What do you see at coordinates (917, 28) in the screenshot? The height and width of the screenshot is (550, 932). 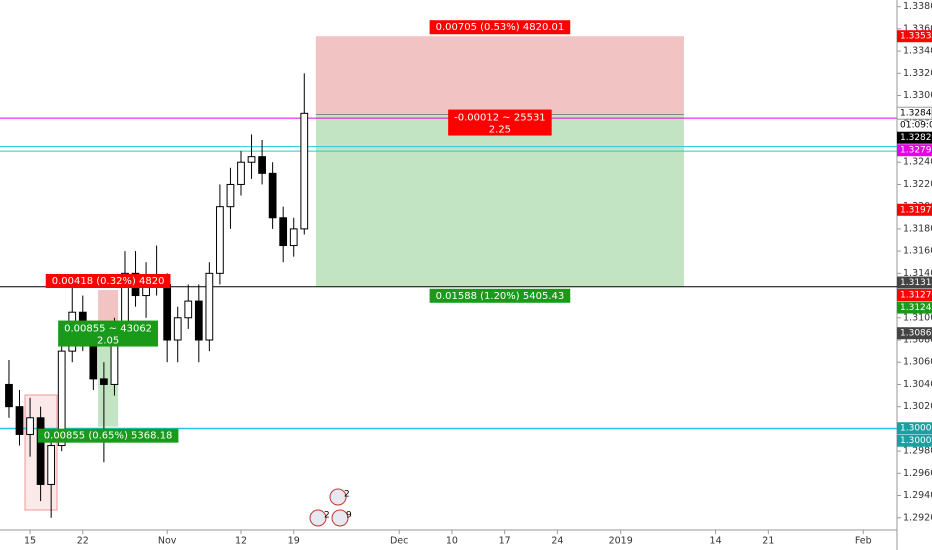 I see `y-tick-label: 1.33600` at bounding box center [917, 28].